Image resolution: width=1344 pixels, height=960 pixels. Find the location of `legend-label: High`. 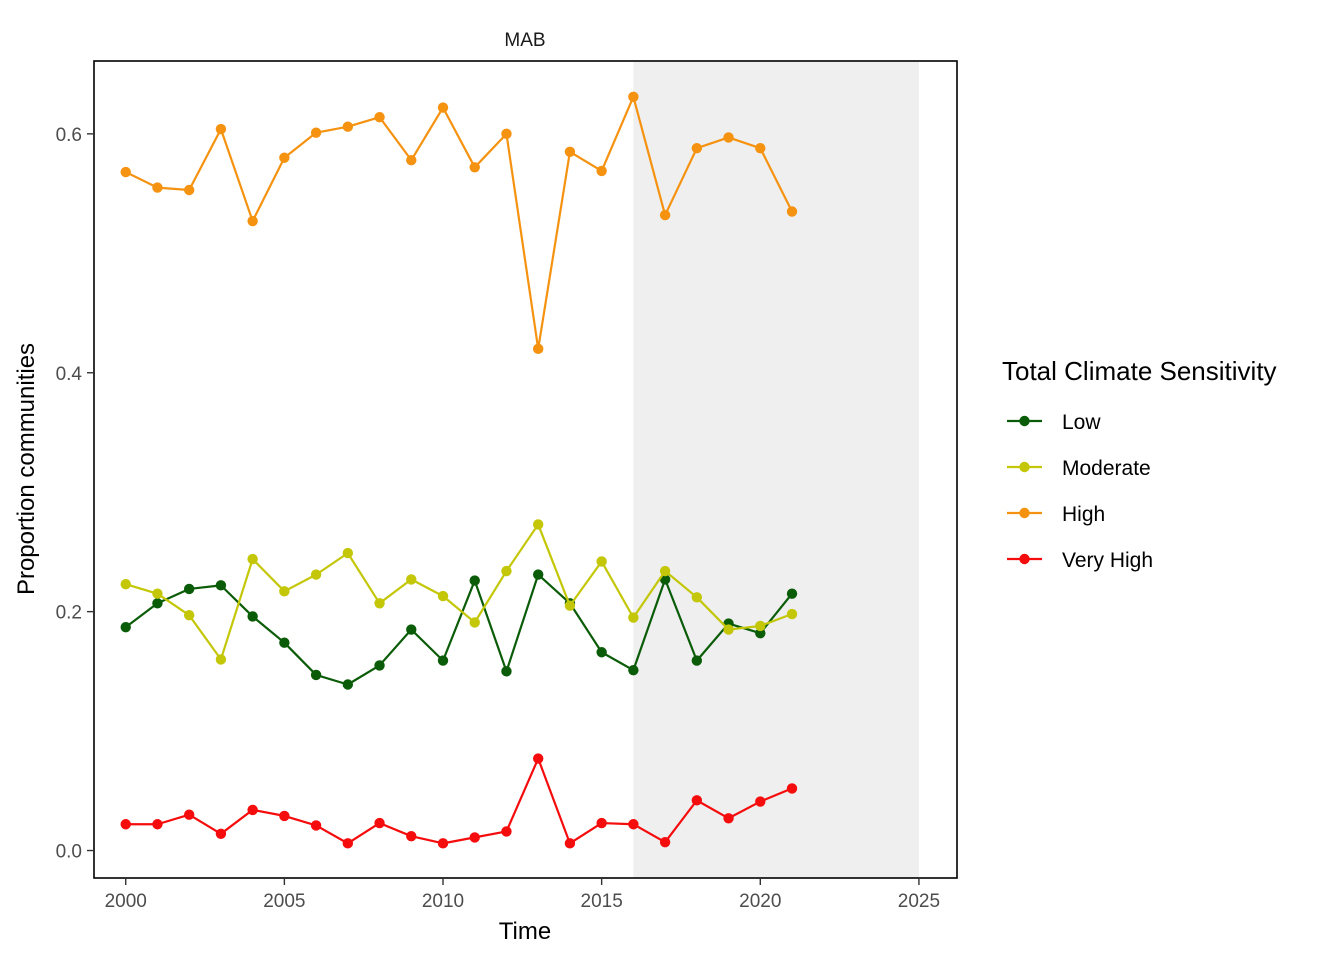

legend-label: High is located at coordinates (1083, 514).